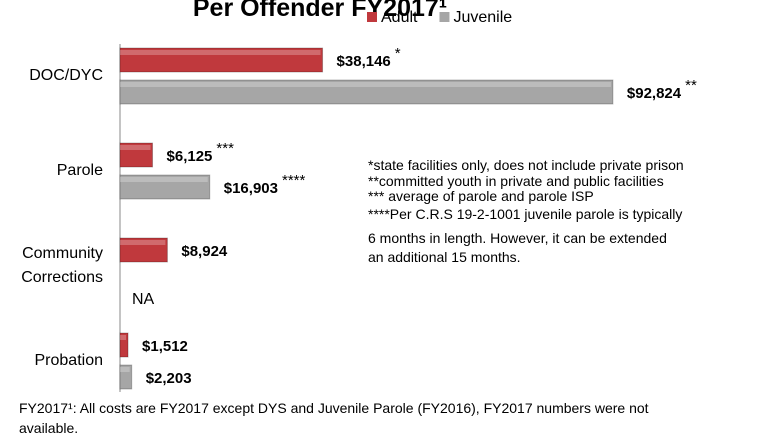 The width and height of the screenshot is (760, 445). What do you see at coordinates (66, 75) in the screenshot?
I see `category-label: DOC/DYC` at bounding box center [66, 75].